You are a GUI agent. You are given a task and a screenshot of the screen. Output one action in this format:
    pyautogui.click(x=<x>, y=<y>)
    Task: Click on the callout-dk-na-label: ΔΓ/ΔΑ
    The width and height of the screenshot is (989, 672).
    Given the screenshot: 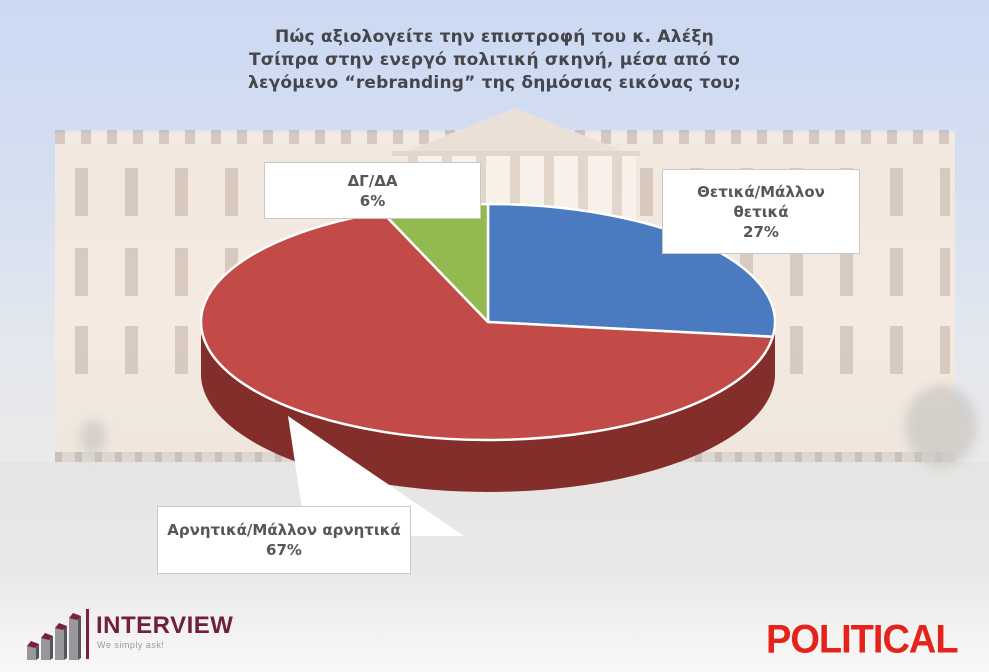 What is the action you would take?
    pyautogui.click(x=372, y=180)
    